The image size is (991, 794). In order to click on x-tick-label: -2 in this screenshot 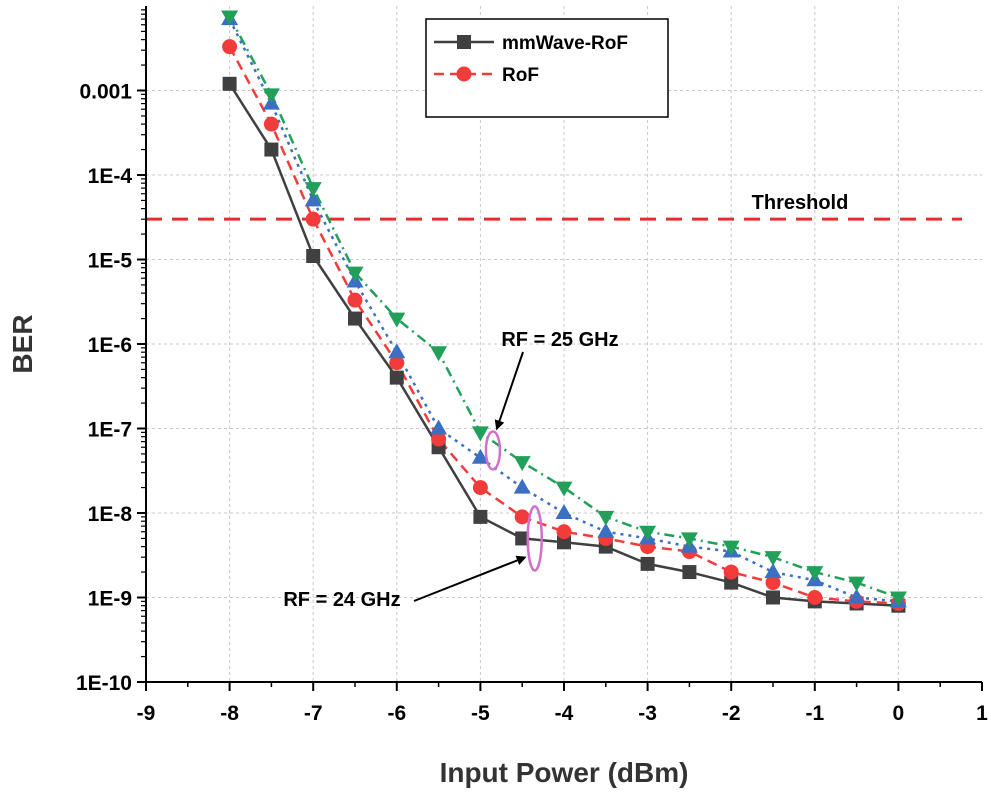, I will do `click(731, 713)`.